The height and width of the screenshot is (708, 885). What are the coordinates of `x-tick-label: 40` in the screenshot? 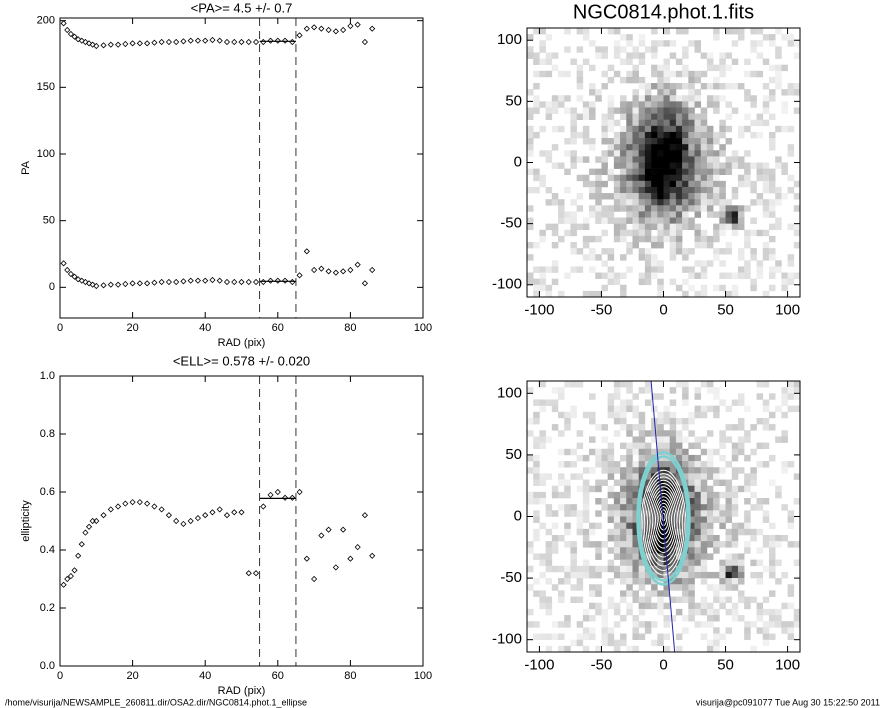 It's located at (205, 676).